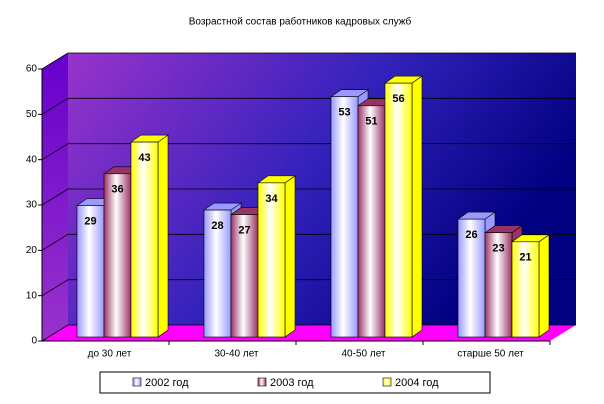 The image size is (604, 404). Describe the element at coordinates (364, 354) in the screenshot. I see `x-tick-label: 40-50 лет` at that location.